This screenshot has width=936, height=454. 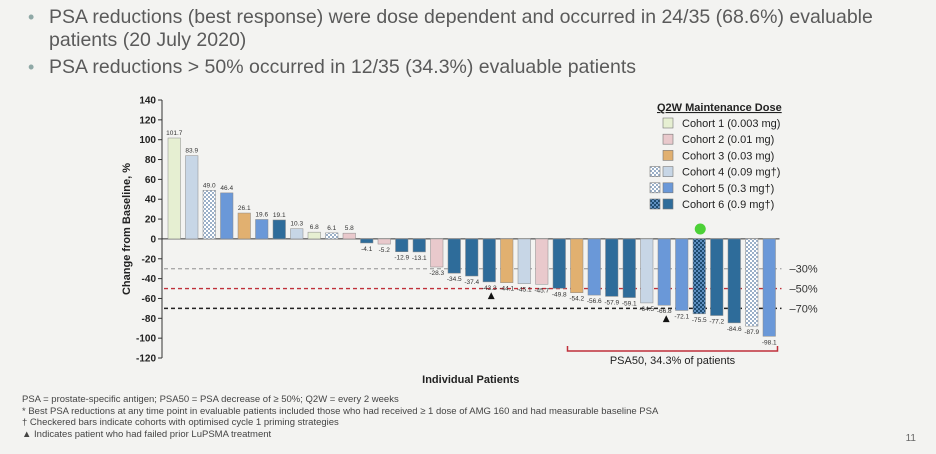 I want to click on highlight-dot, so click(x=700, y=229).